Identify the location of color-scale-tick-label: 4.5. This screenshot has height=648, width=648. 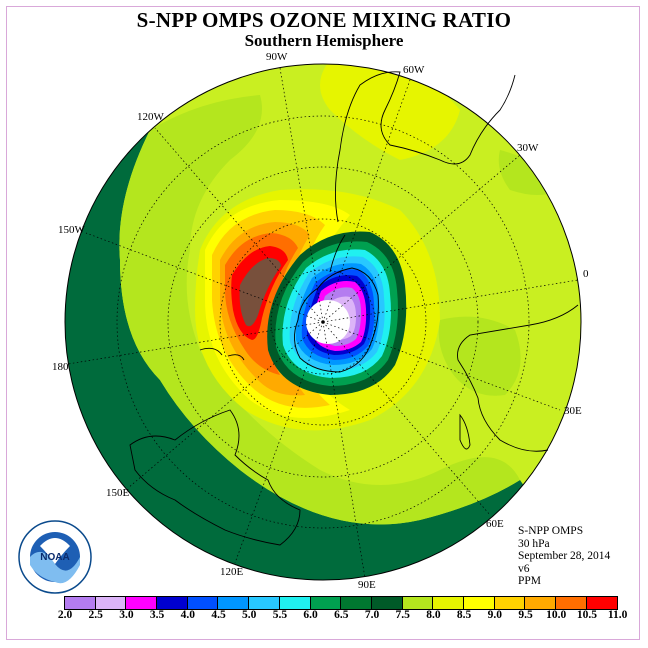
(218, 615).